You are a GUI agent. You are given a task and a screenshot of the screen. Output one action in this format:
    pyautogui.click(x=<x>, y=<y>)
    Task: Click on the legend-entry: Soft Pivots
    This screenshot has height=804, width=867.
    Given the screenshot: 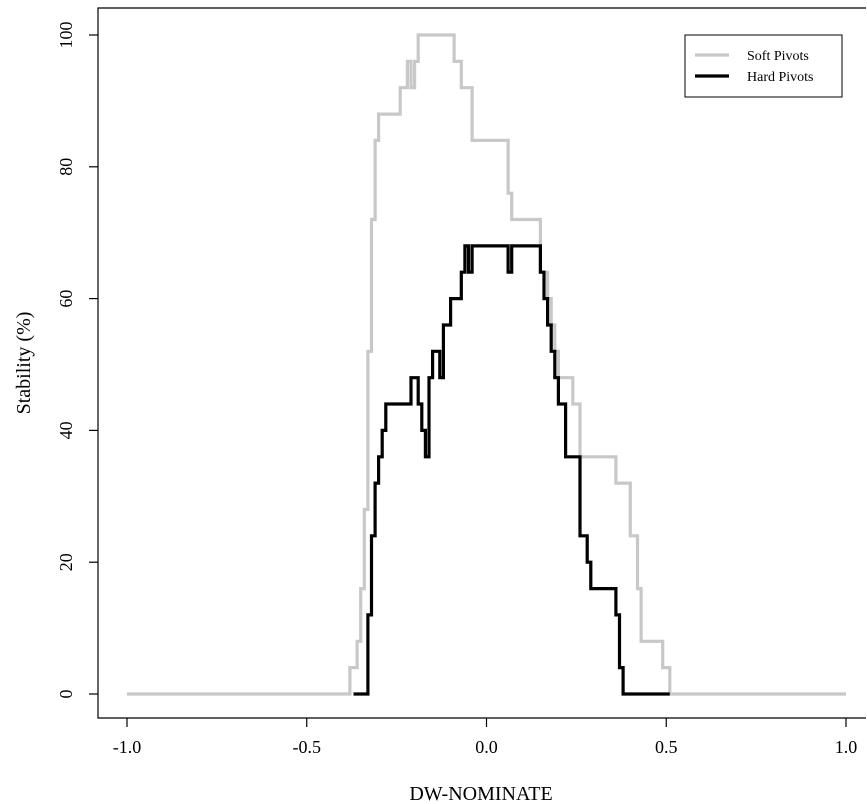 What is the action you would take?
    pyautogui.click(x=778, y=56)
    